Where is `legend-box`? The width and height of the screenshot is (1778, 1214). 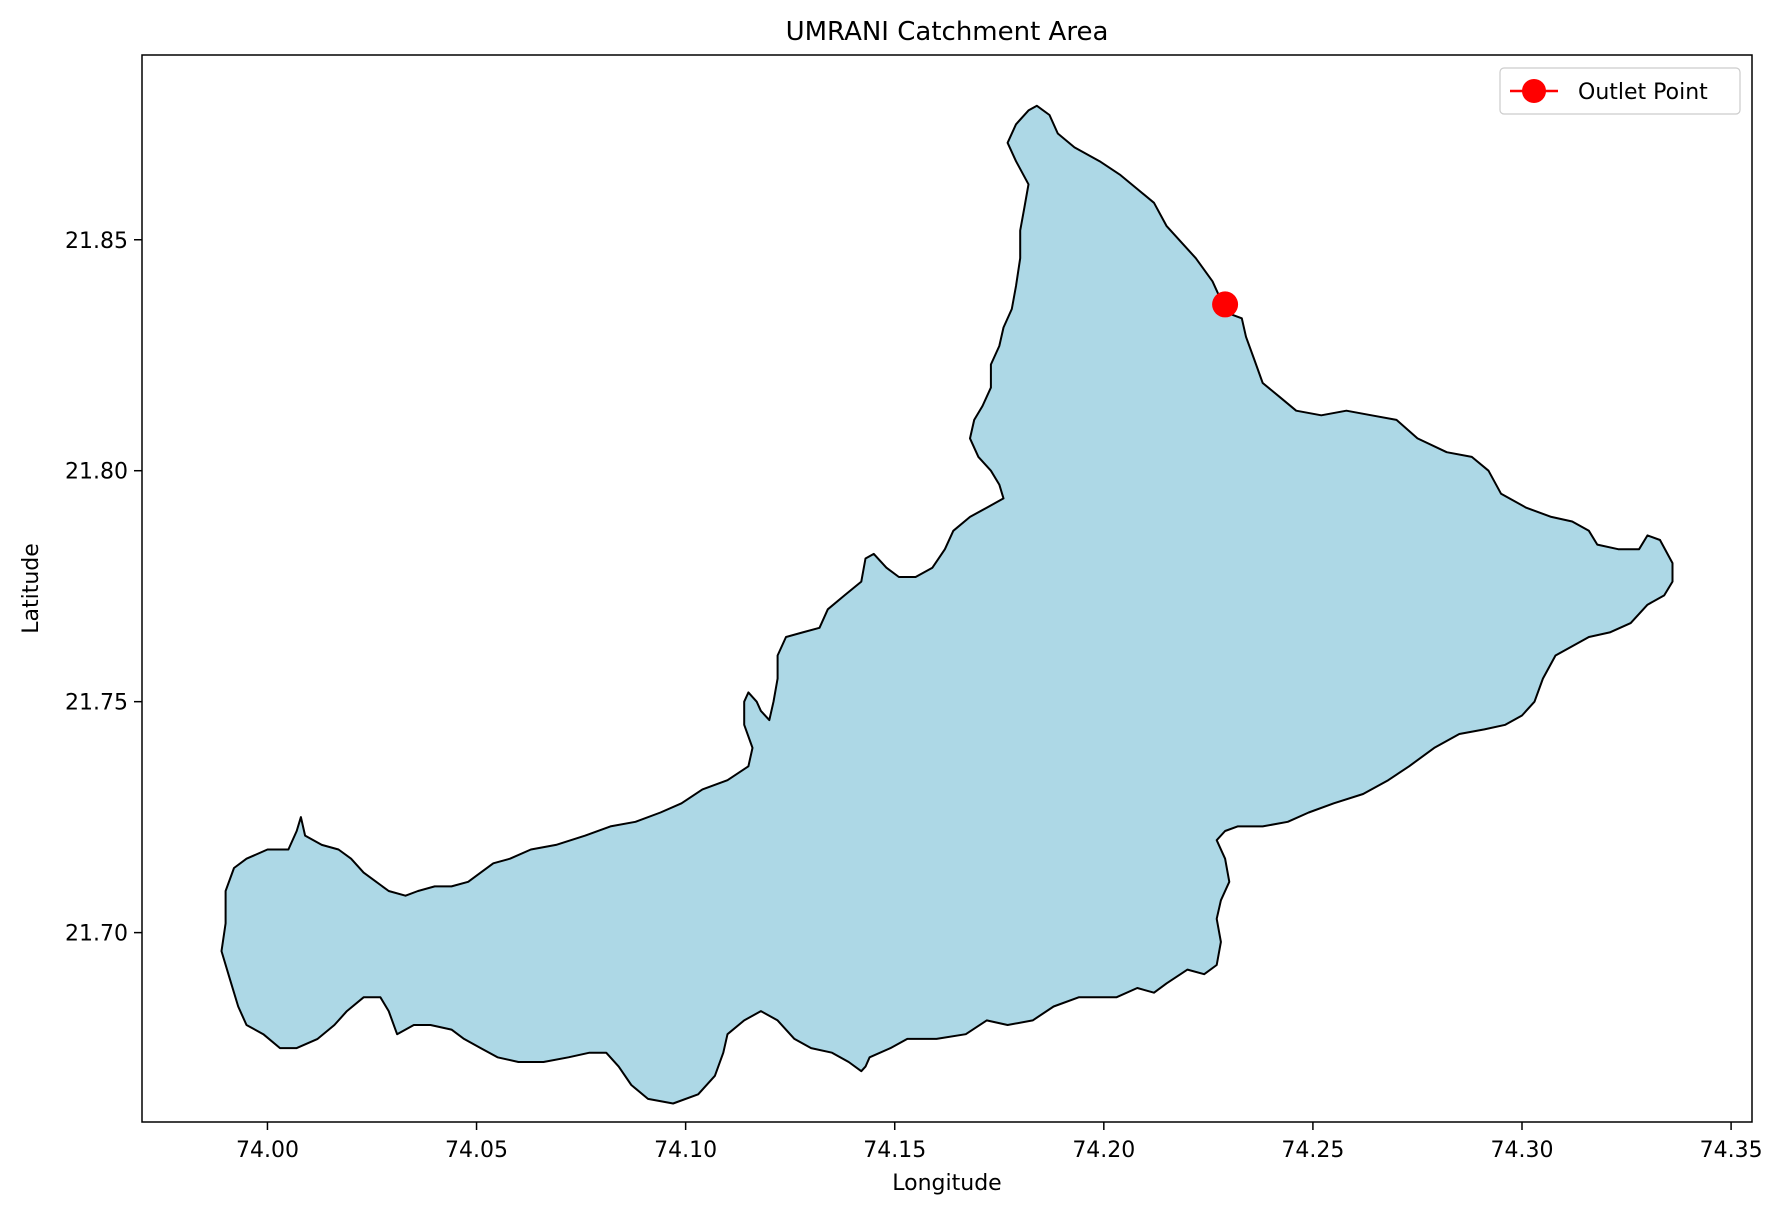 legend-box is located at coordinates (1620, 91).